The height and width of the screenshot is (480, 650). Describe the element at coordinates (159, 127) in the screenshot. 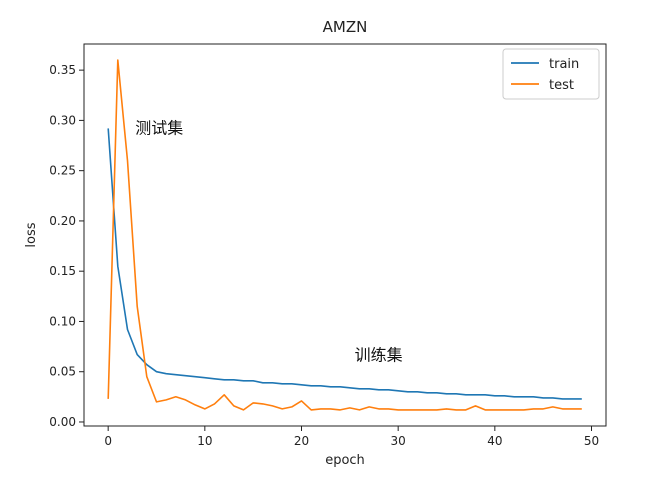

I see `annotation-1: 测试集` at that location.